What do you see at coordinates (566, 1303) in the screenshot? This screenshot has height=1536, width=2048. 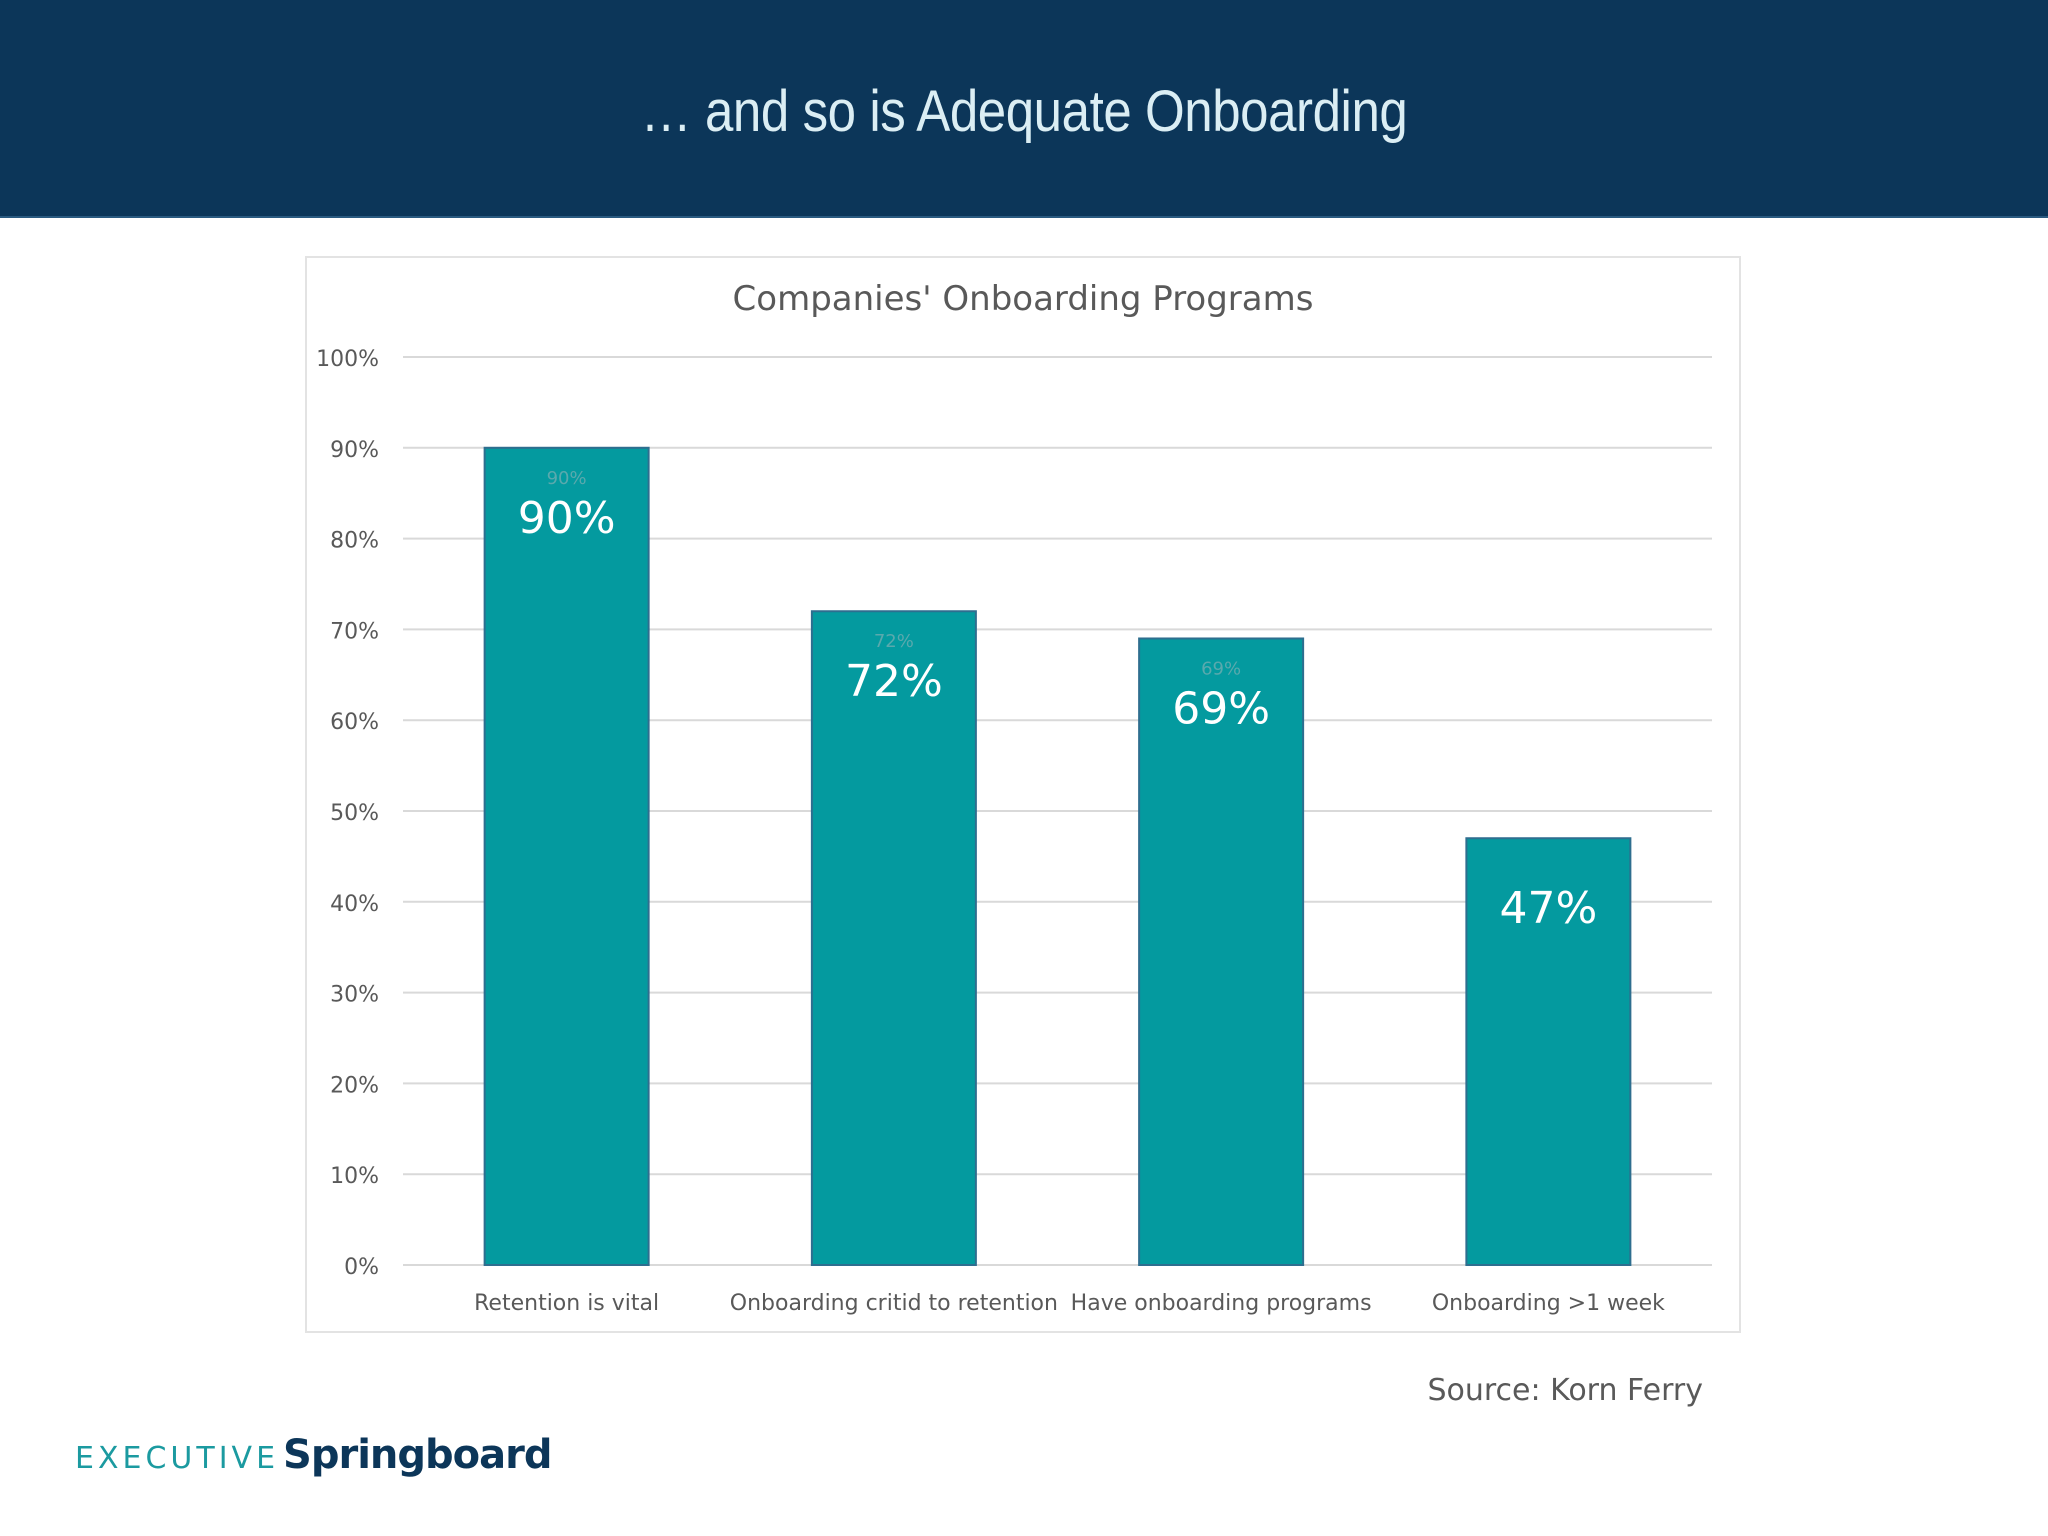 I see `x-category-label: Retention is vital` at bounding box center [566, 1303].